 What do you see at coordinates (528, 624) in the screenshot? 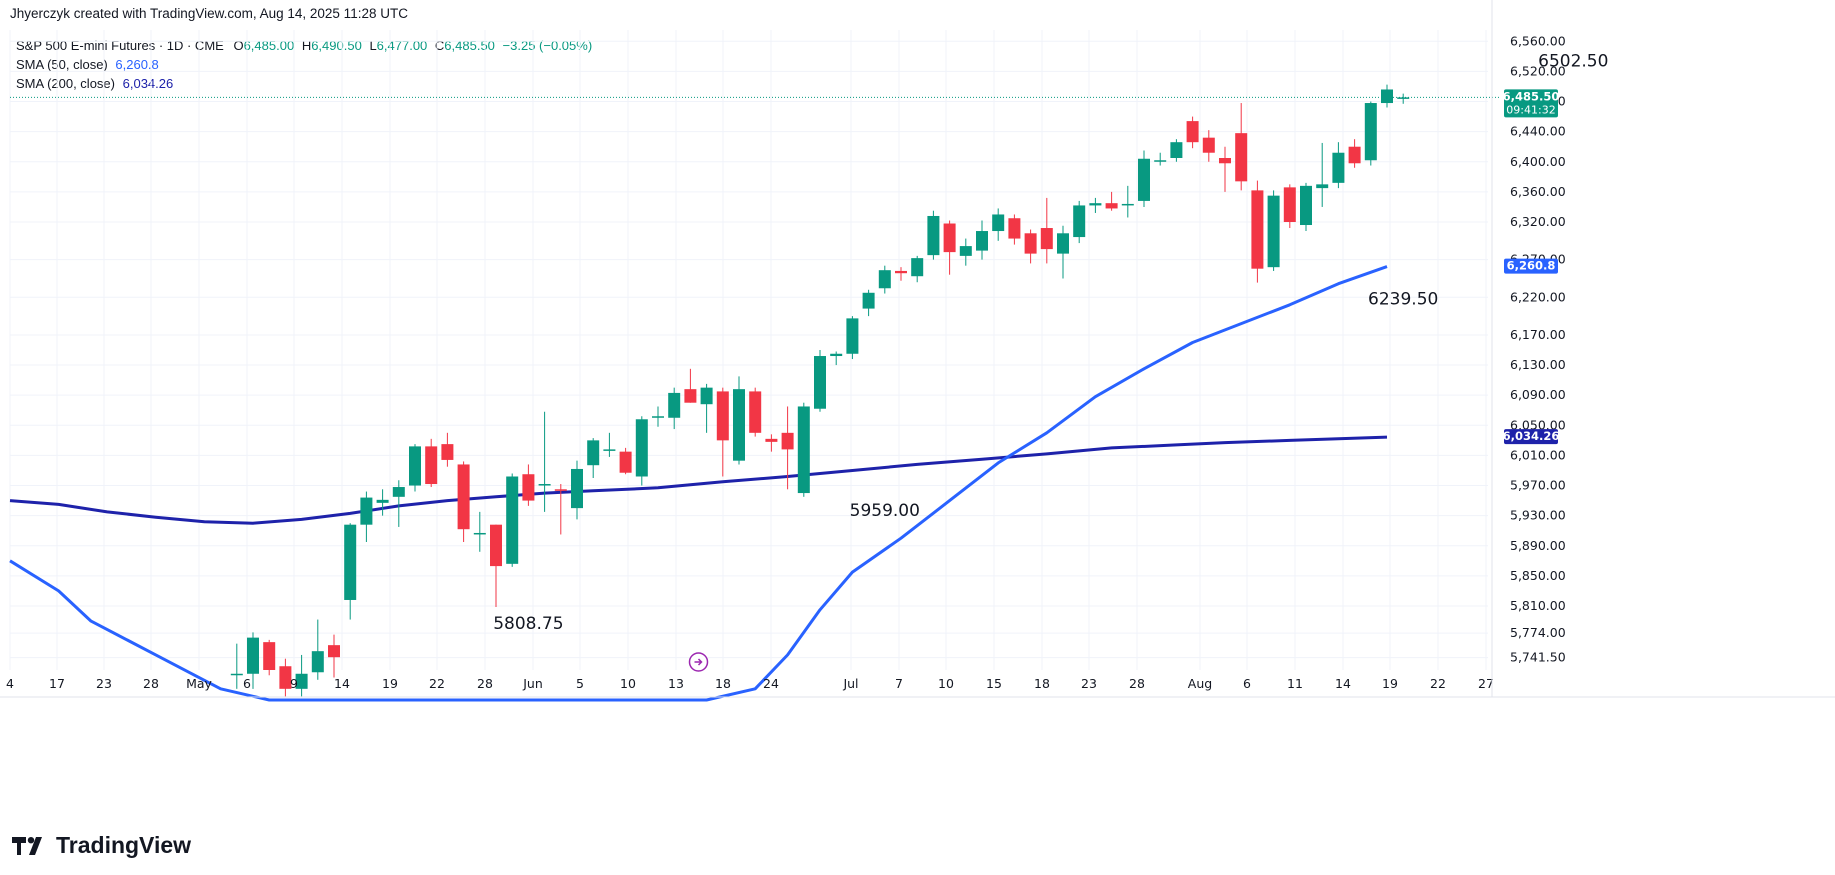
I see `price-annotation: 5808.75` at bounding box center [528, 624].